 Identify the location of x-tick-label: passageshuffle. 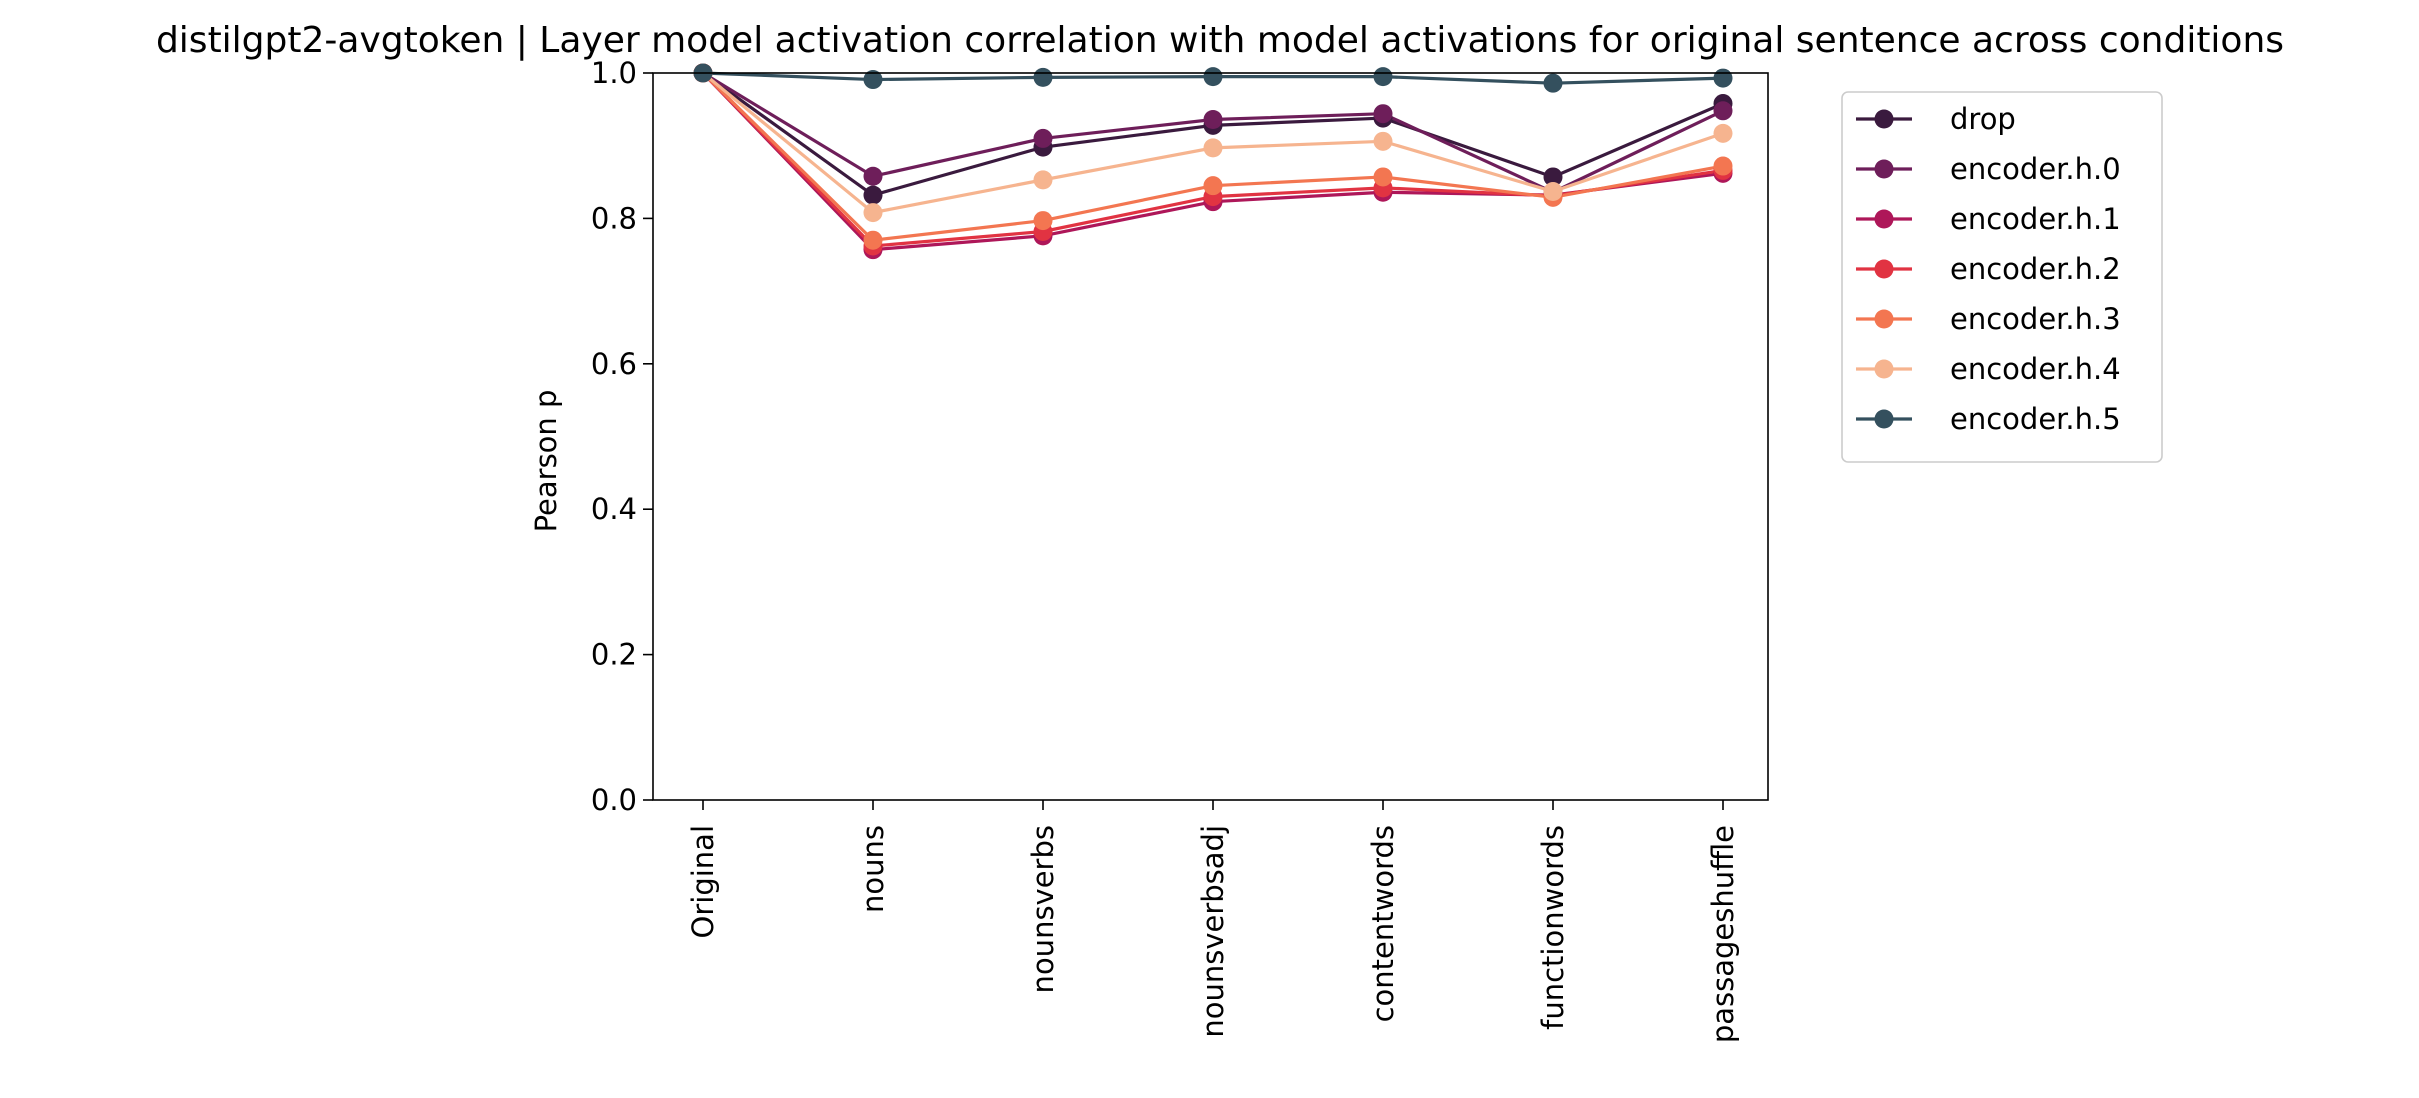
(1723, 934).